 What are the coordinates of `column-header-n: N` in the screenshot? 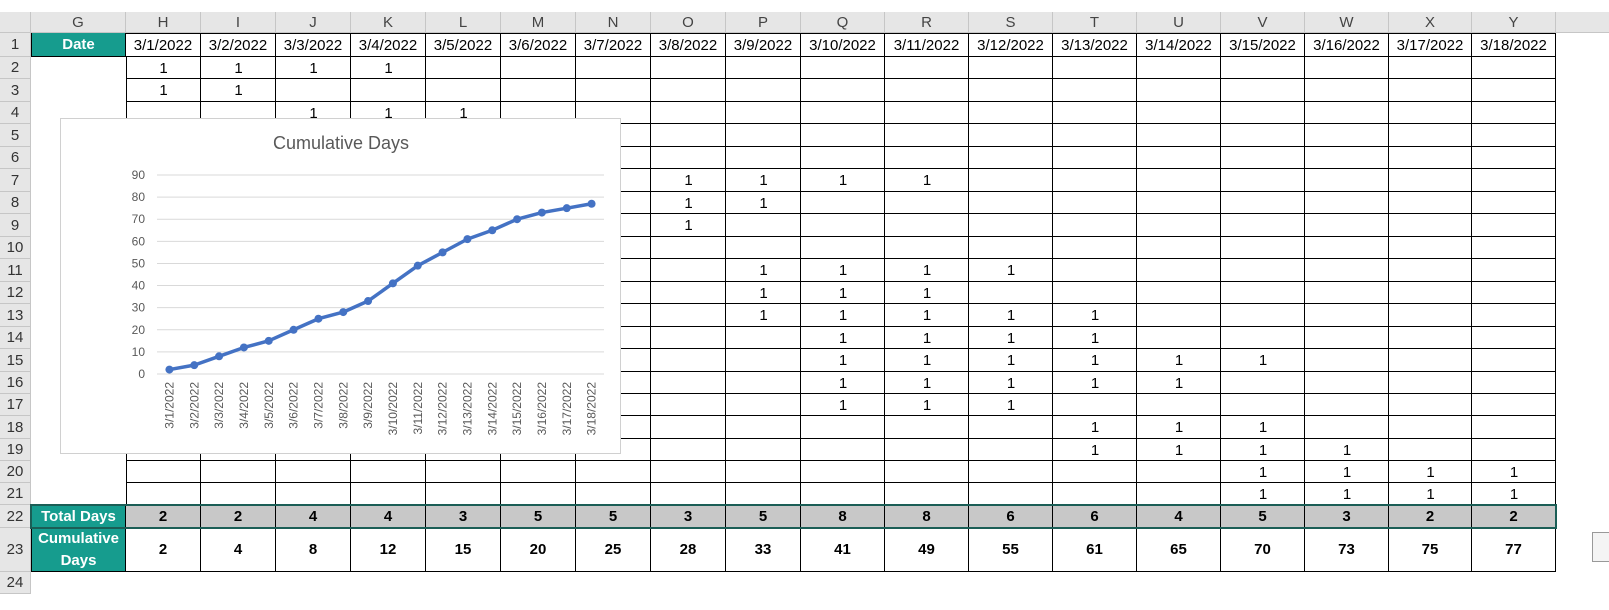 It's located at (613, 22).